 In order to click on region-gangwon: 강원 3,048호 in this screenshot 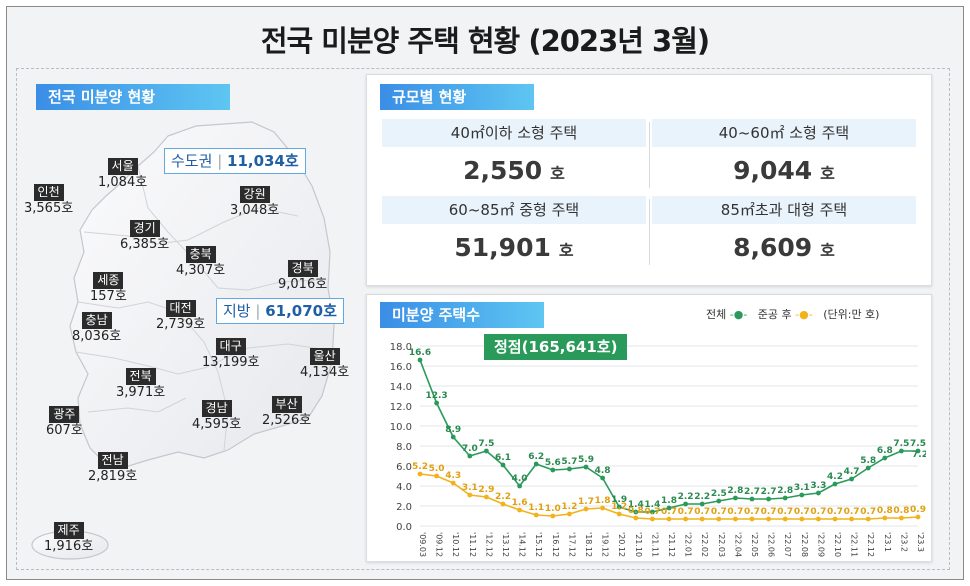, I will do `click(254, 202)`.